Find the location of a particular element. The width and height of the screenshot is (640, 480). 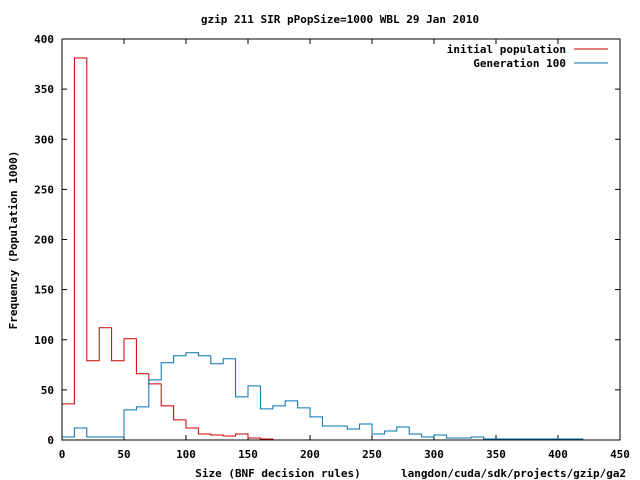

x-tick-label: 150 is located at coordinates (248, 454).